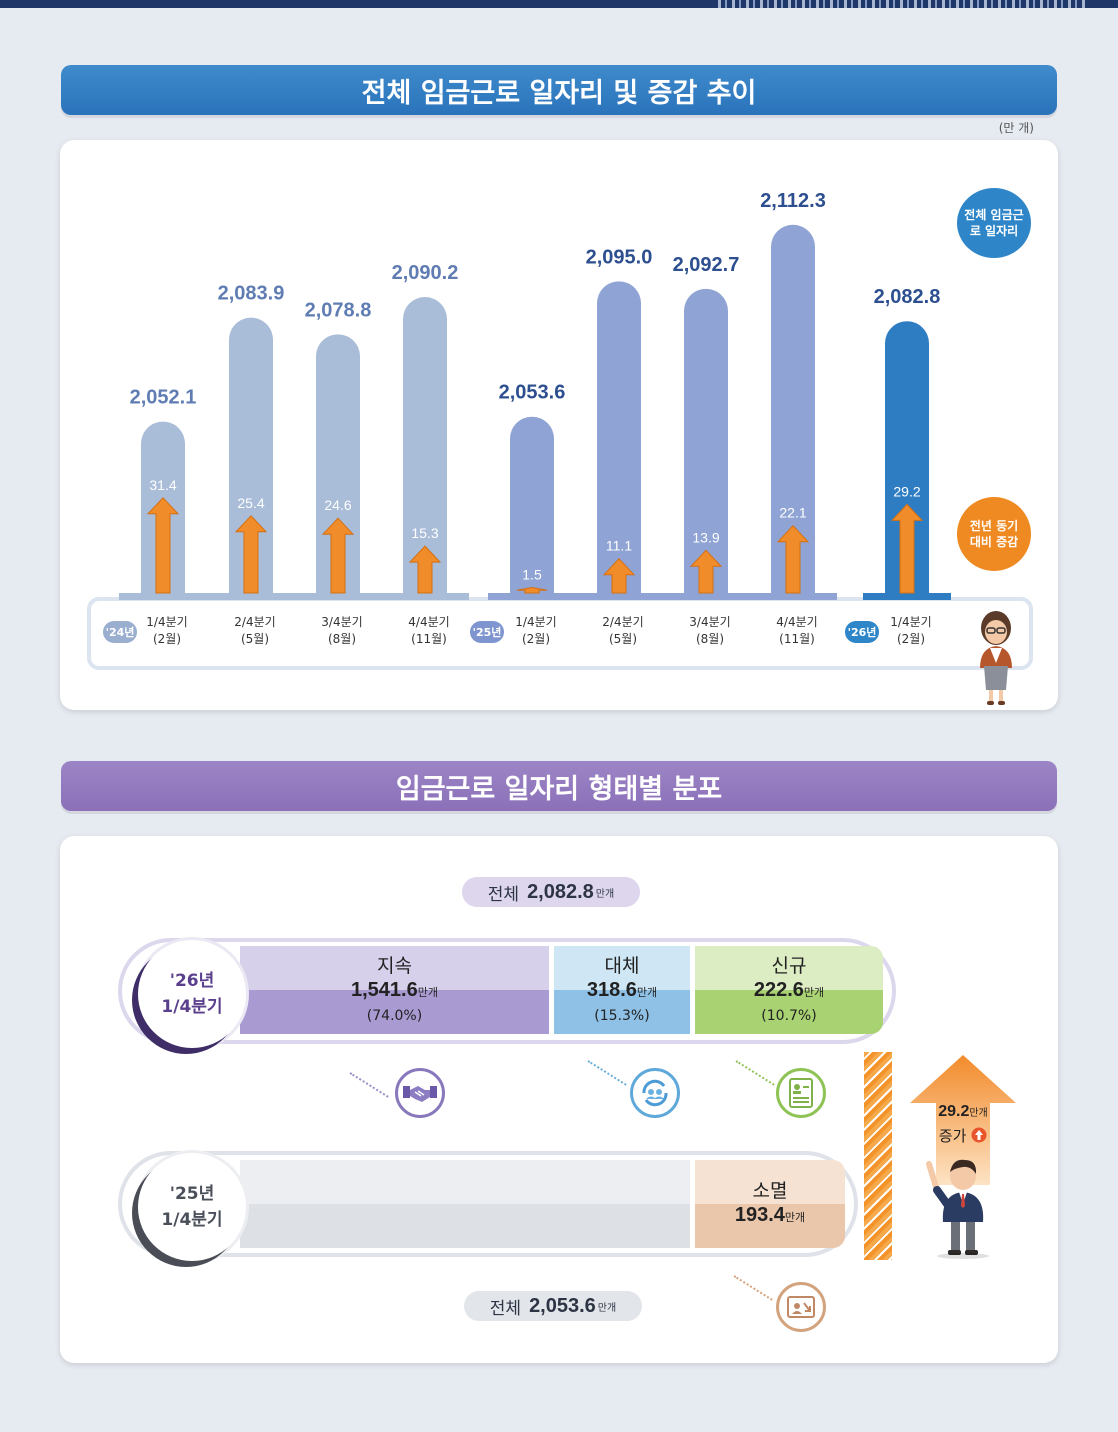 Image resolution: width=1118 pixels, height=1432 pixels. I want to click on row-2026-label: '26년 1/4분기, so click(192, 994).